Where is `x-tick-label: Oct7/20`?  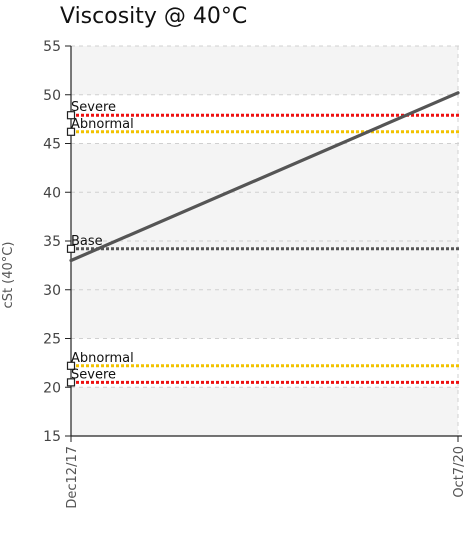
x-tick-label: Oct7/20 is located at coordinates (459, 472).